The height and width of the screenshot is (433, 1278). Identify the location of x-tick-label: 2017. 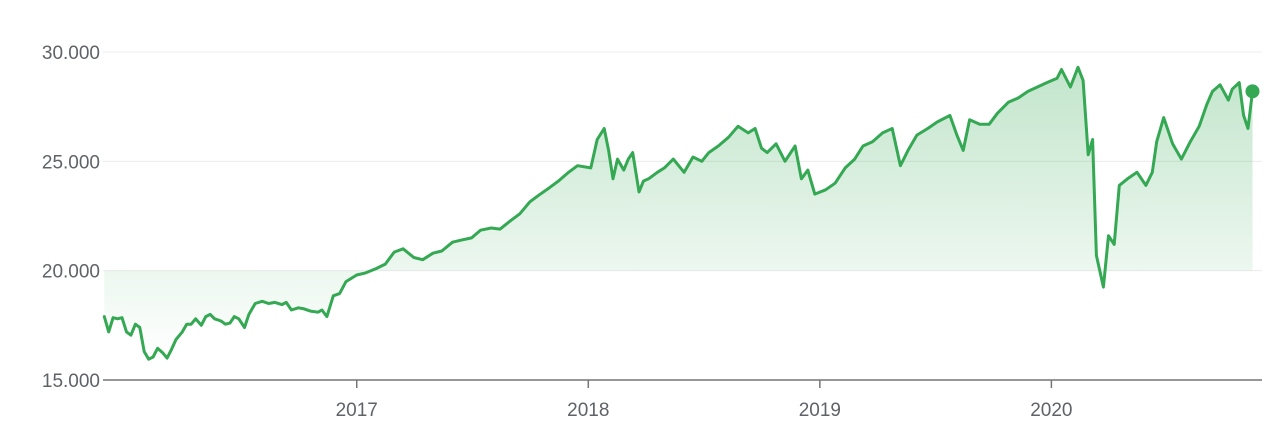
(357, 410).